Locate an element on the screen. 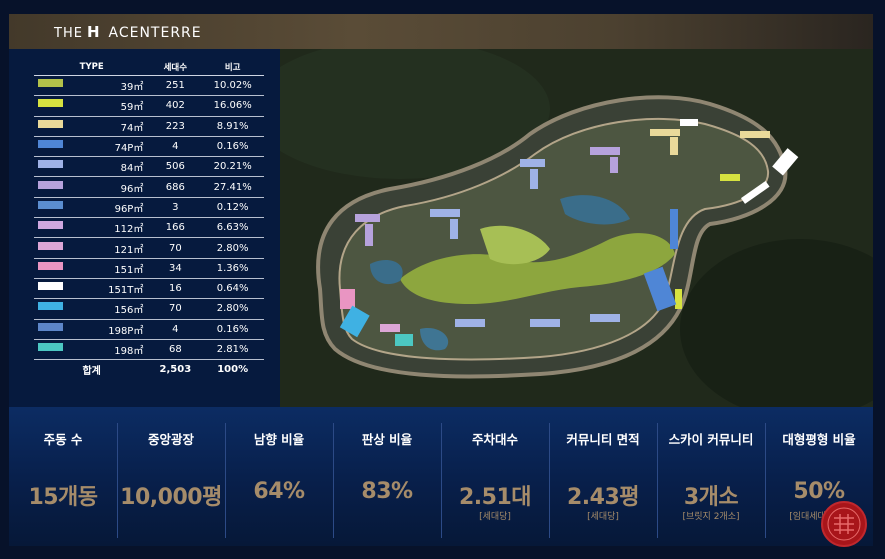  count-cell: 68 is located at coordinates (175, 350).